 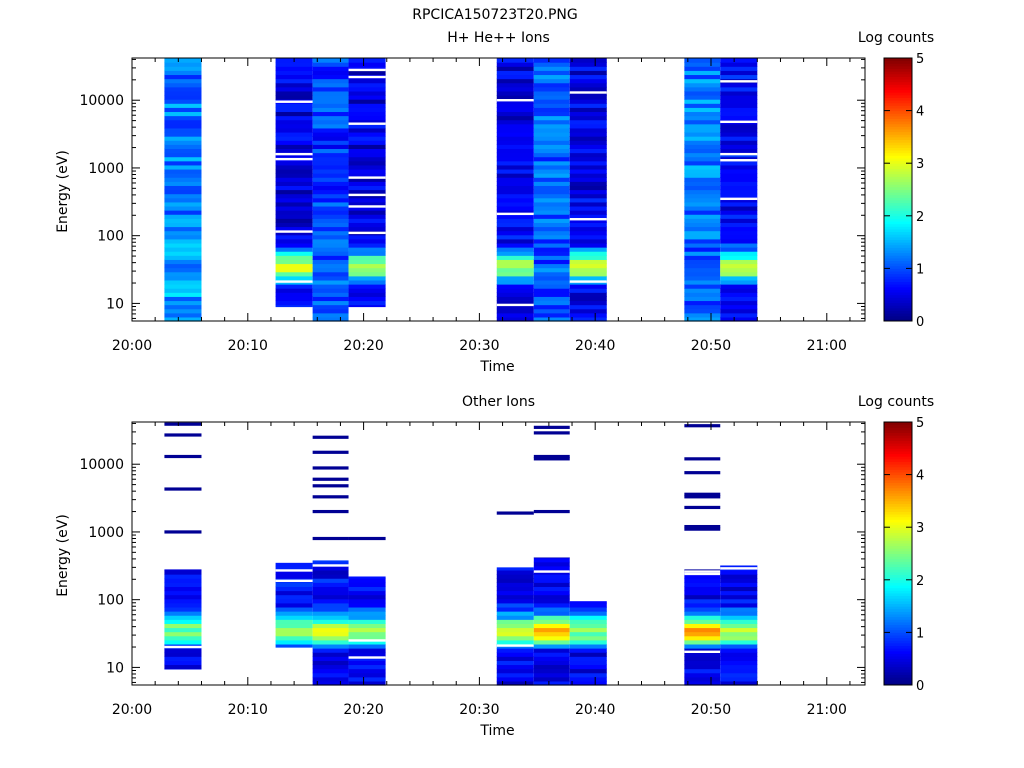 I want to click on colorbar-tick-label: 3, so click(x=920, y=164).